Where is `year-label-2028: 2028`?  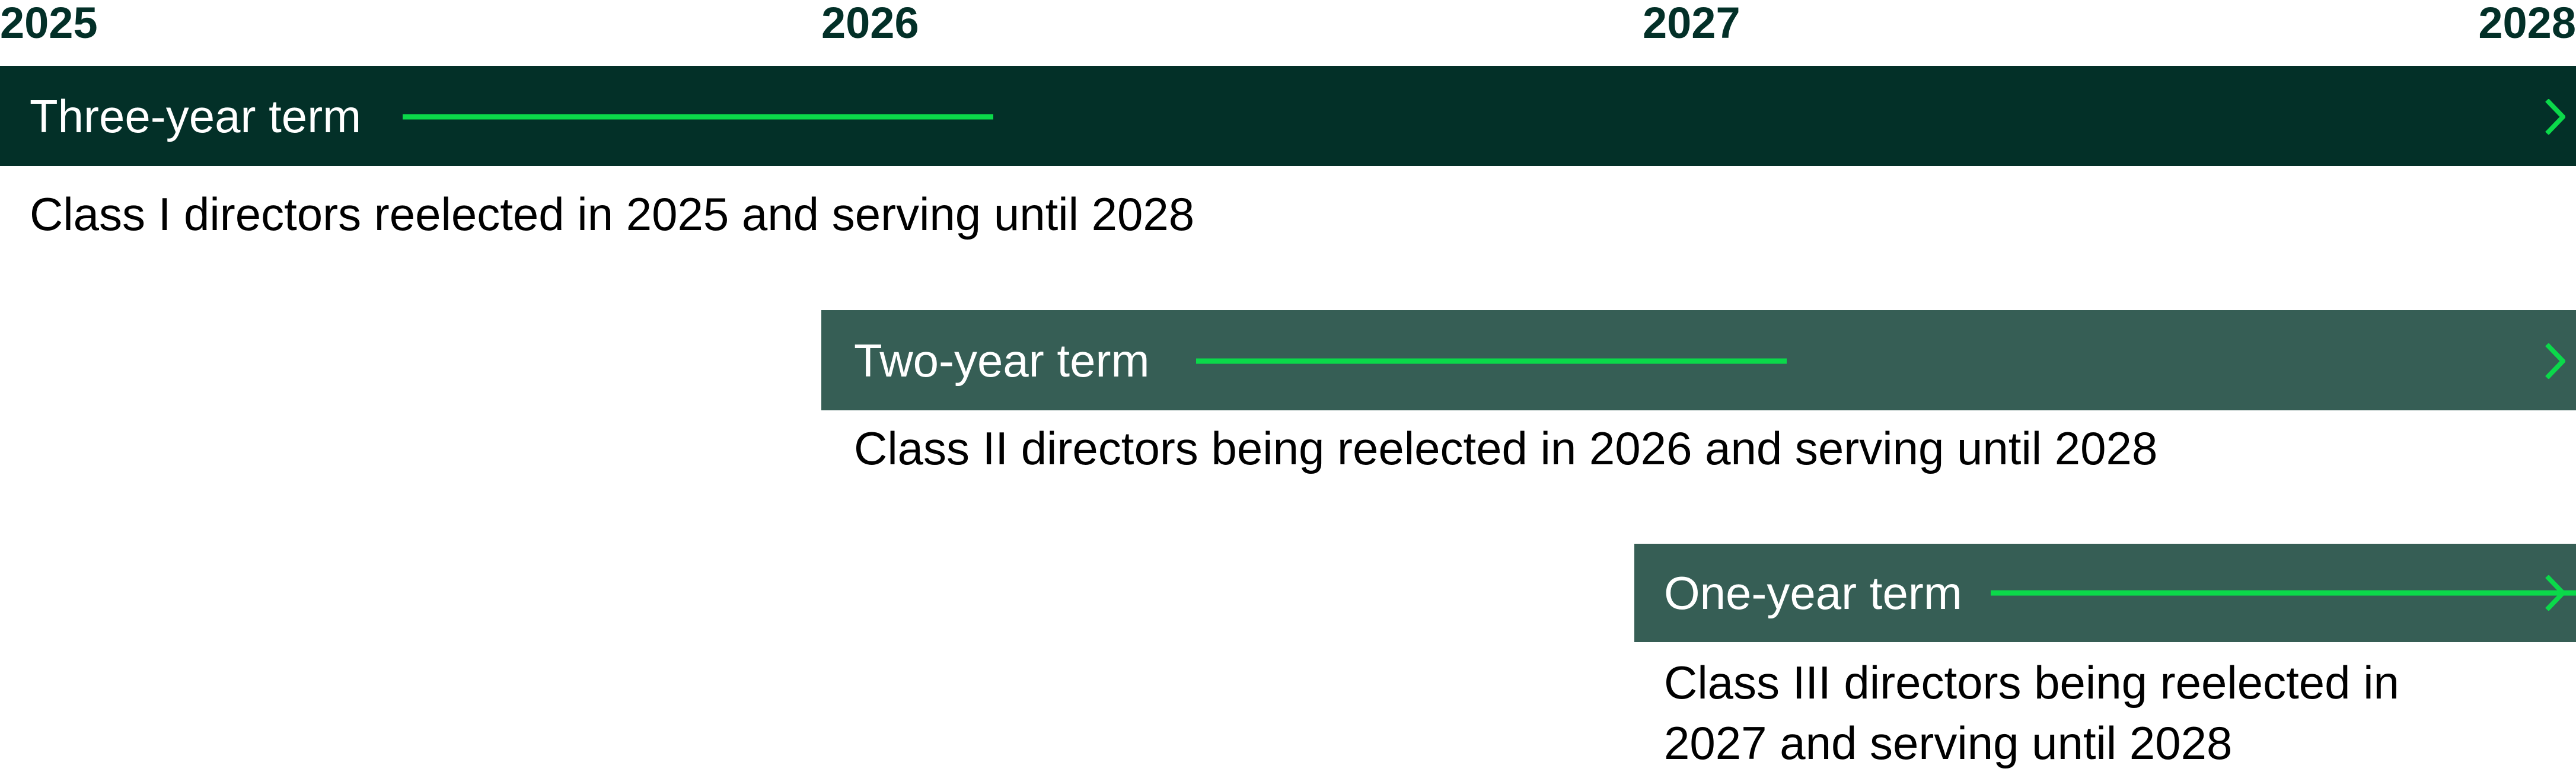 year-label-2028: 2028 is located at coordinates (2527, 24).